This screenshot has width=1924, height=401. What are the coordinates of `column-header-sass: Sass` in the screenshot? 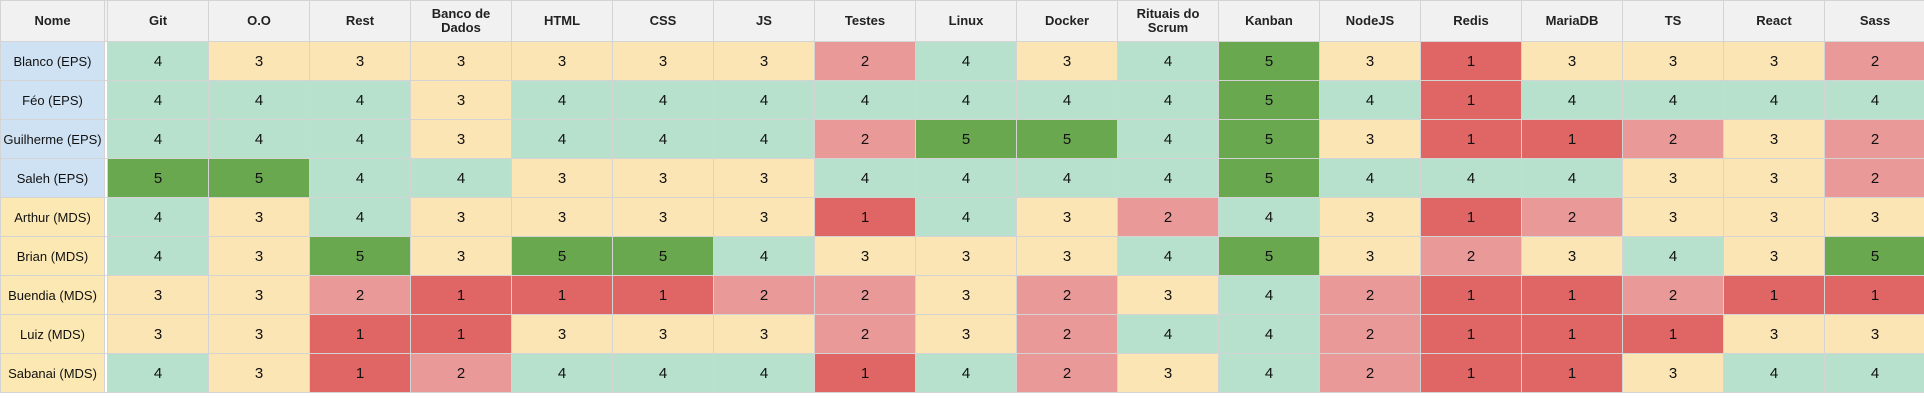 It's located at (1874, 21).